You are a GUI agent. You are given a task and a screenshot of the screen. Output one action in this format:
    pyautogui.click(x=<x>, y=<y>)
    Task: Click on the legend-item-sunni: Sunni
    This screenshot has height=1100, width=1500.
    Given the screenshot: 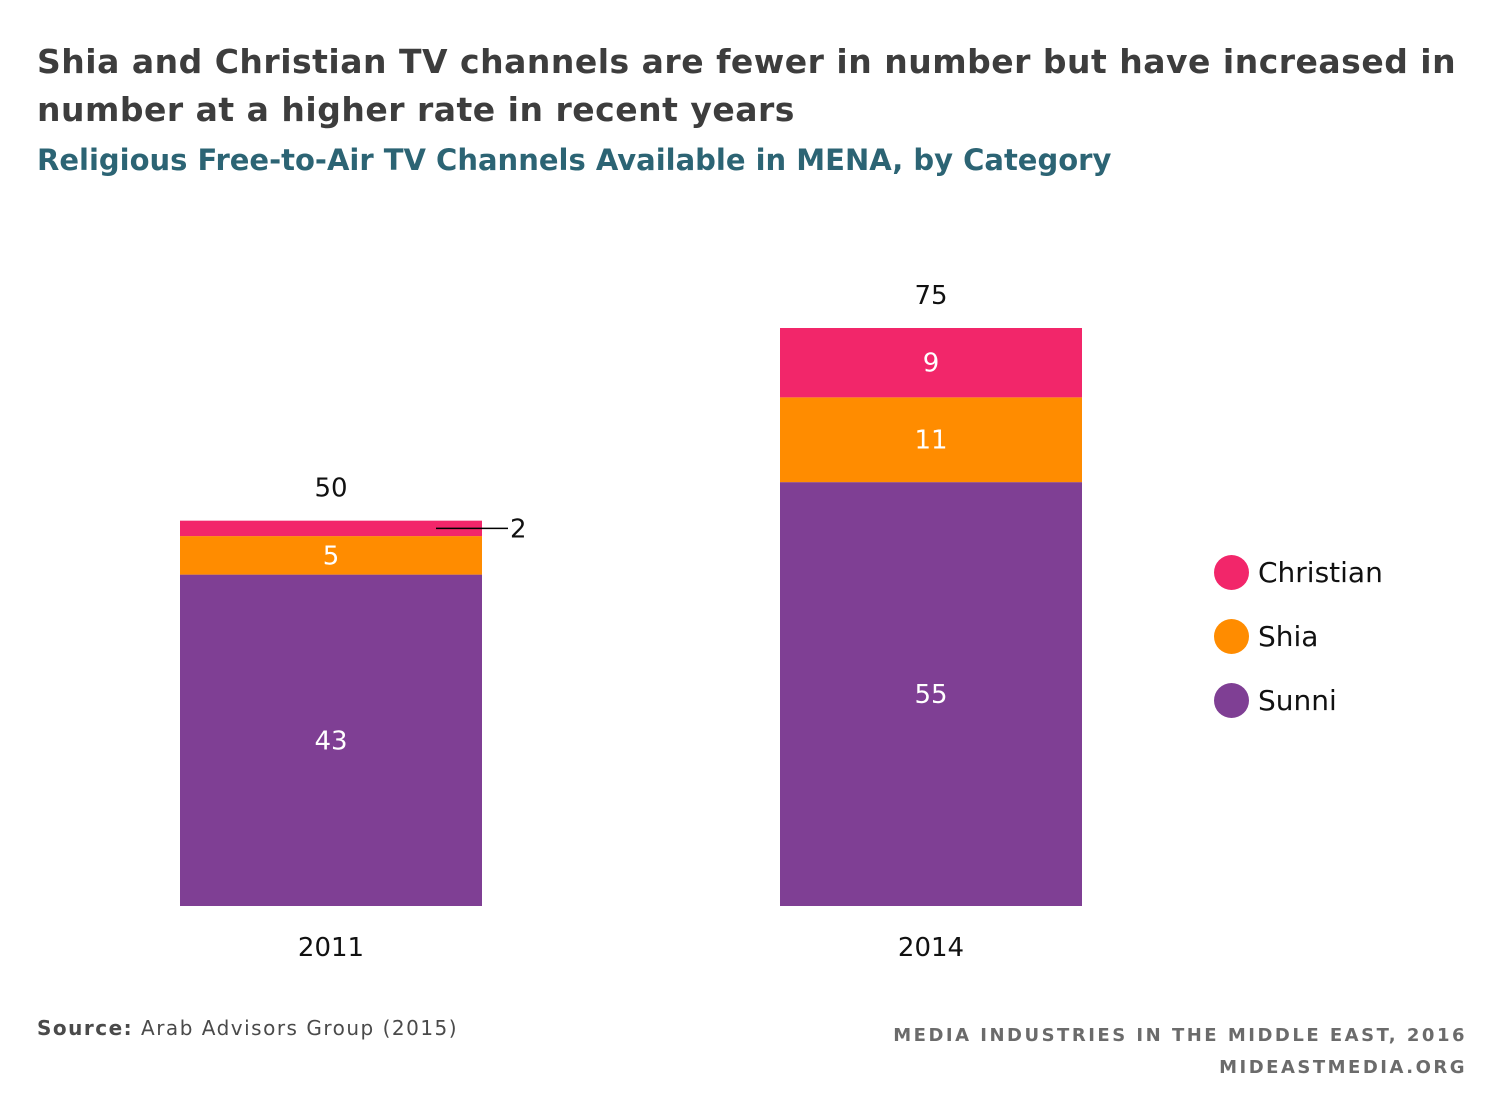 What is the action you would take?
    pyautogui.click(x=1298, y=700)
    